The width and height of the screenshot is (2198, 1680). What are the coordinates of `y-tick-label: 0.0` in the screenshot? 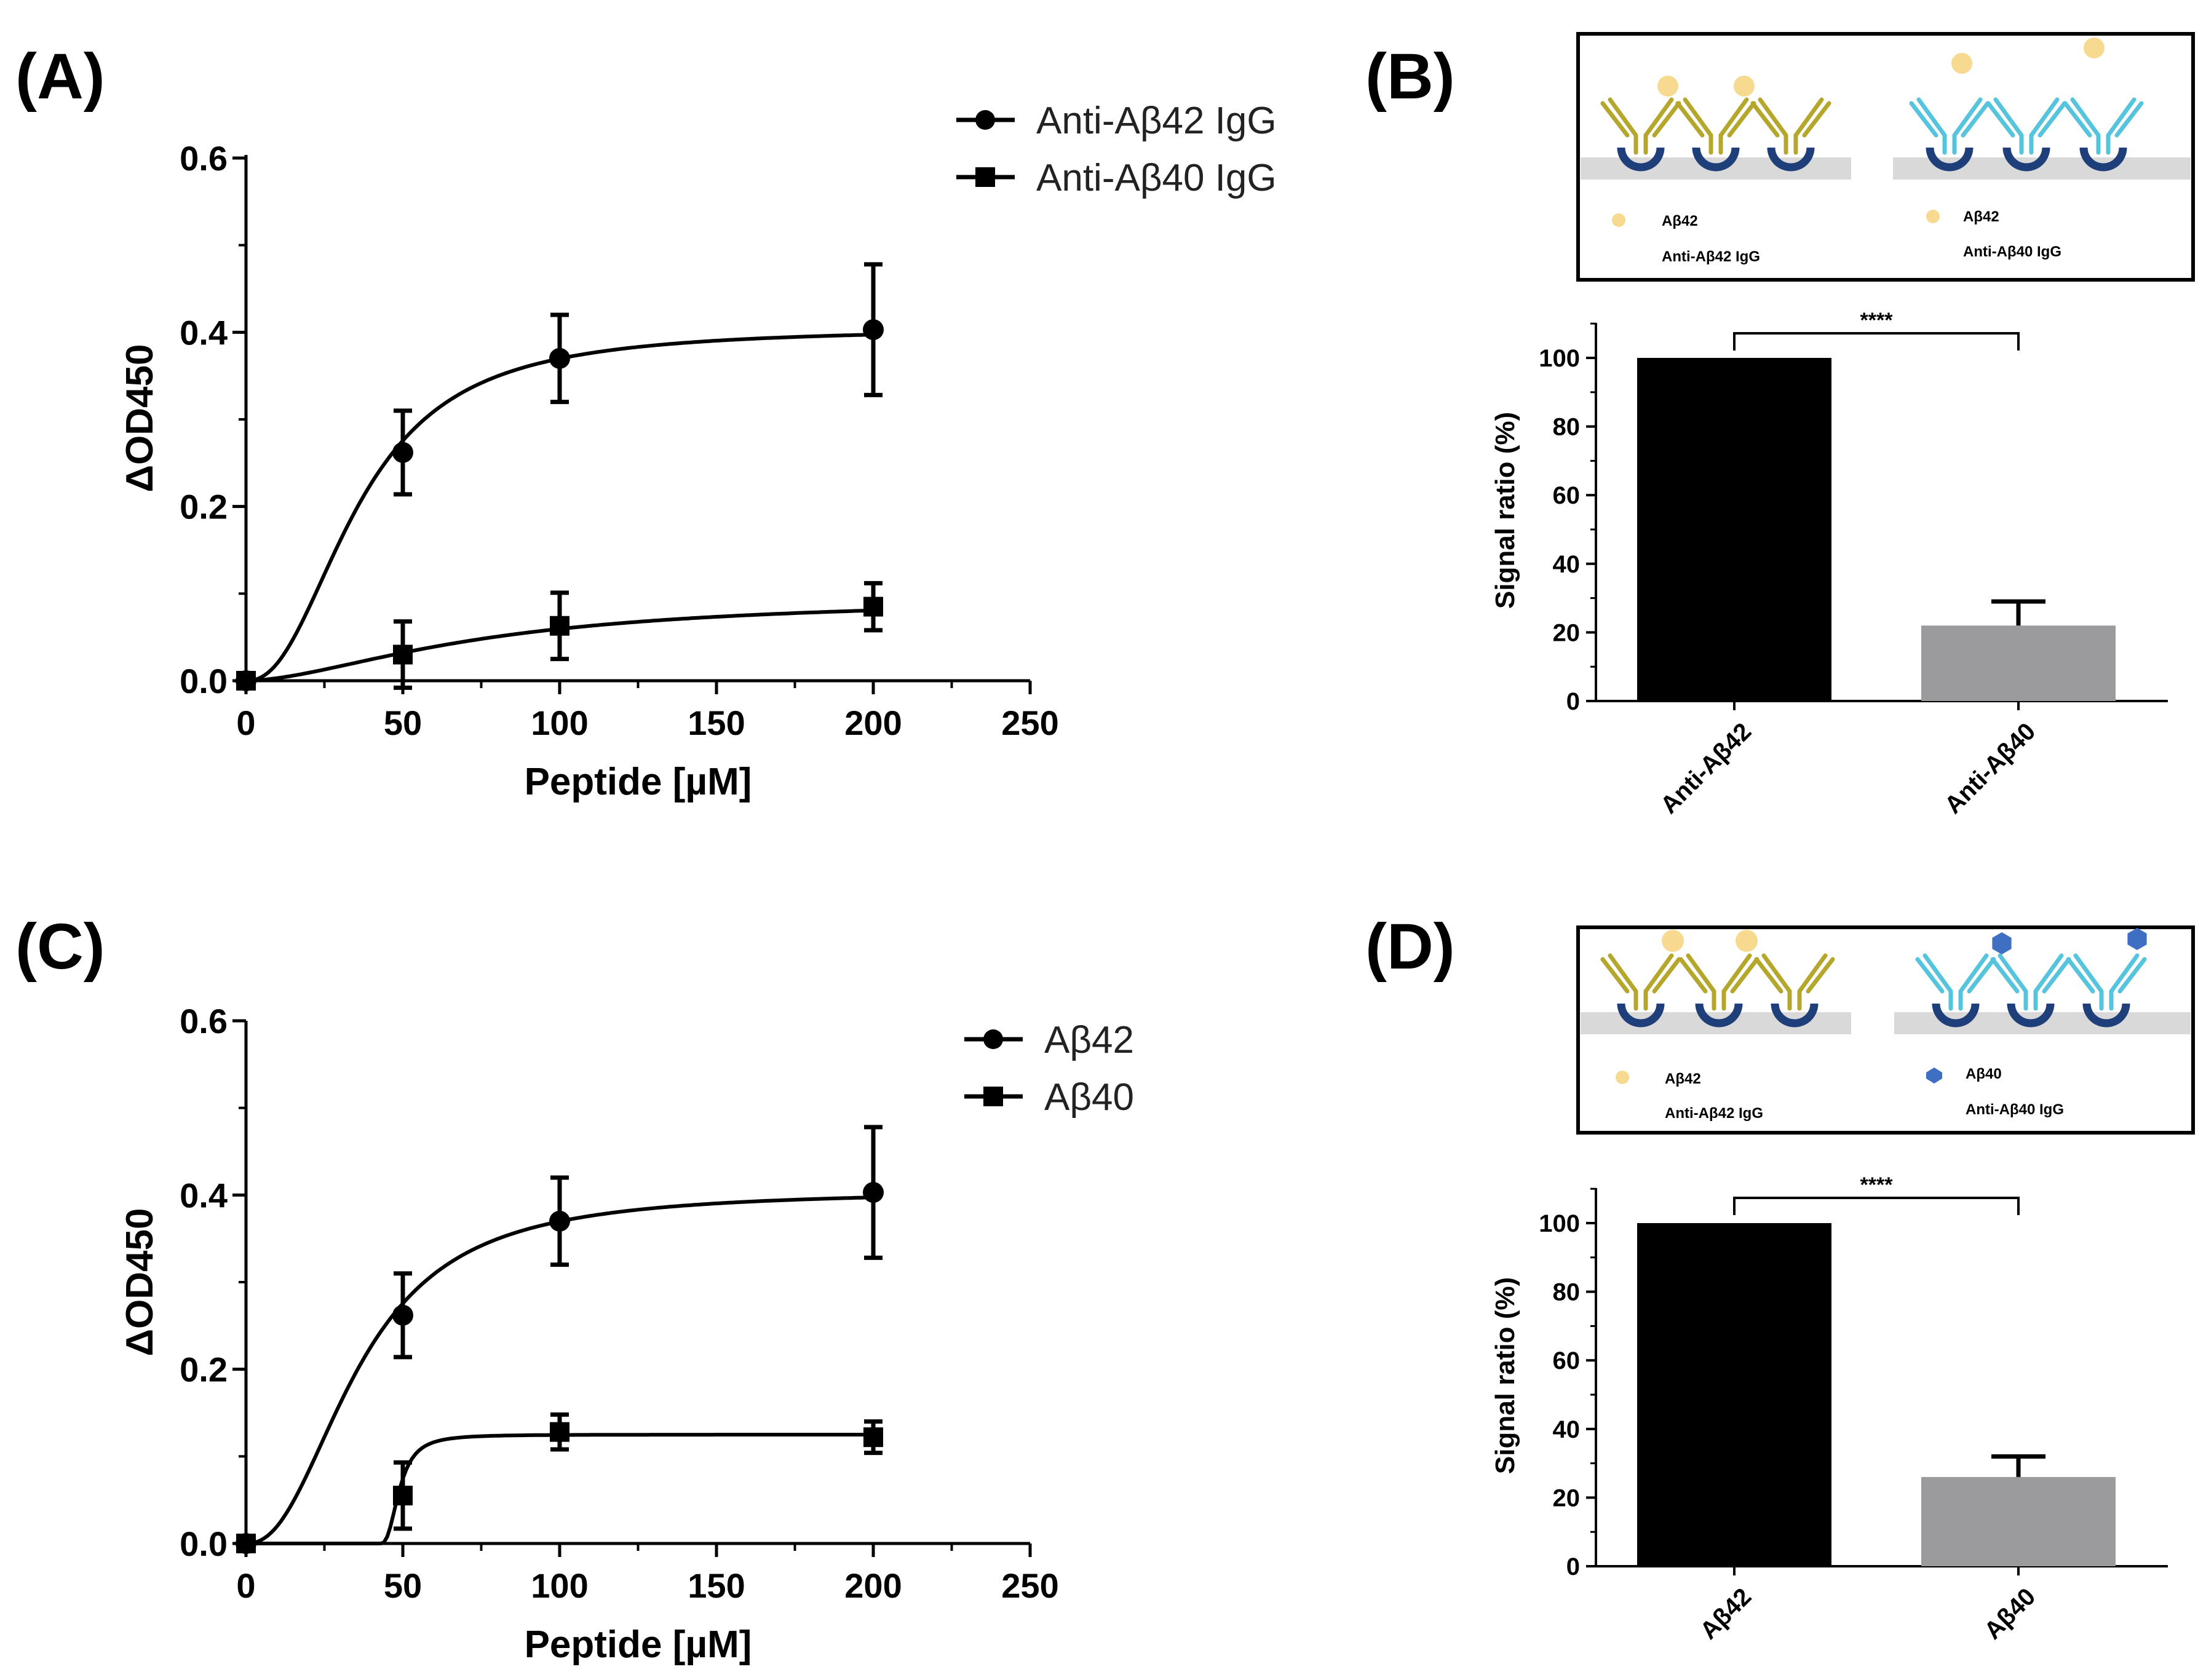 It's located at (204, 1543).